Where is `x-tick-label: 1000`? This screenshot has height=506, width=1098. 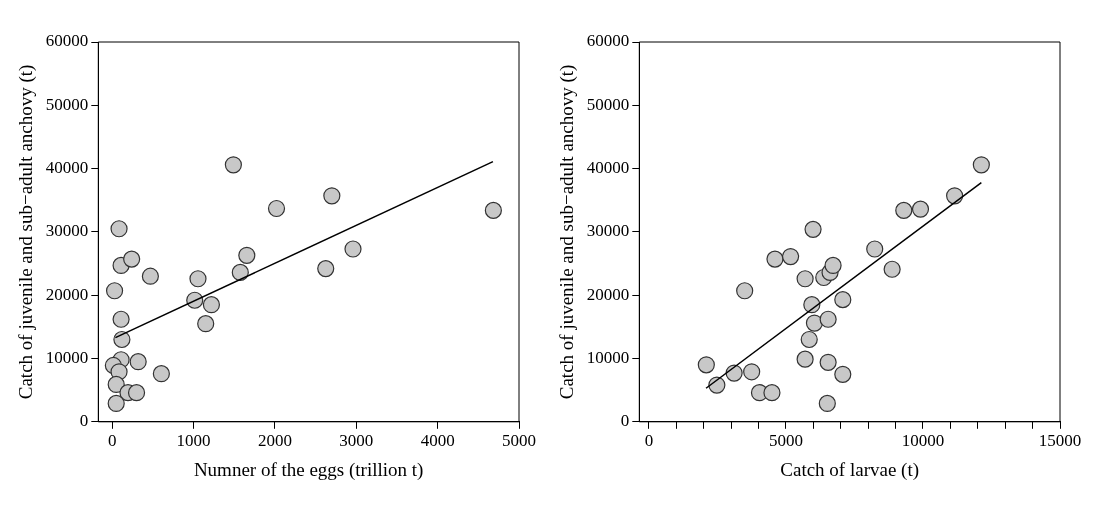
x-tick-label: 1000 is located at coordinates (193, 441).